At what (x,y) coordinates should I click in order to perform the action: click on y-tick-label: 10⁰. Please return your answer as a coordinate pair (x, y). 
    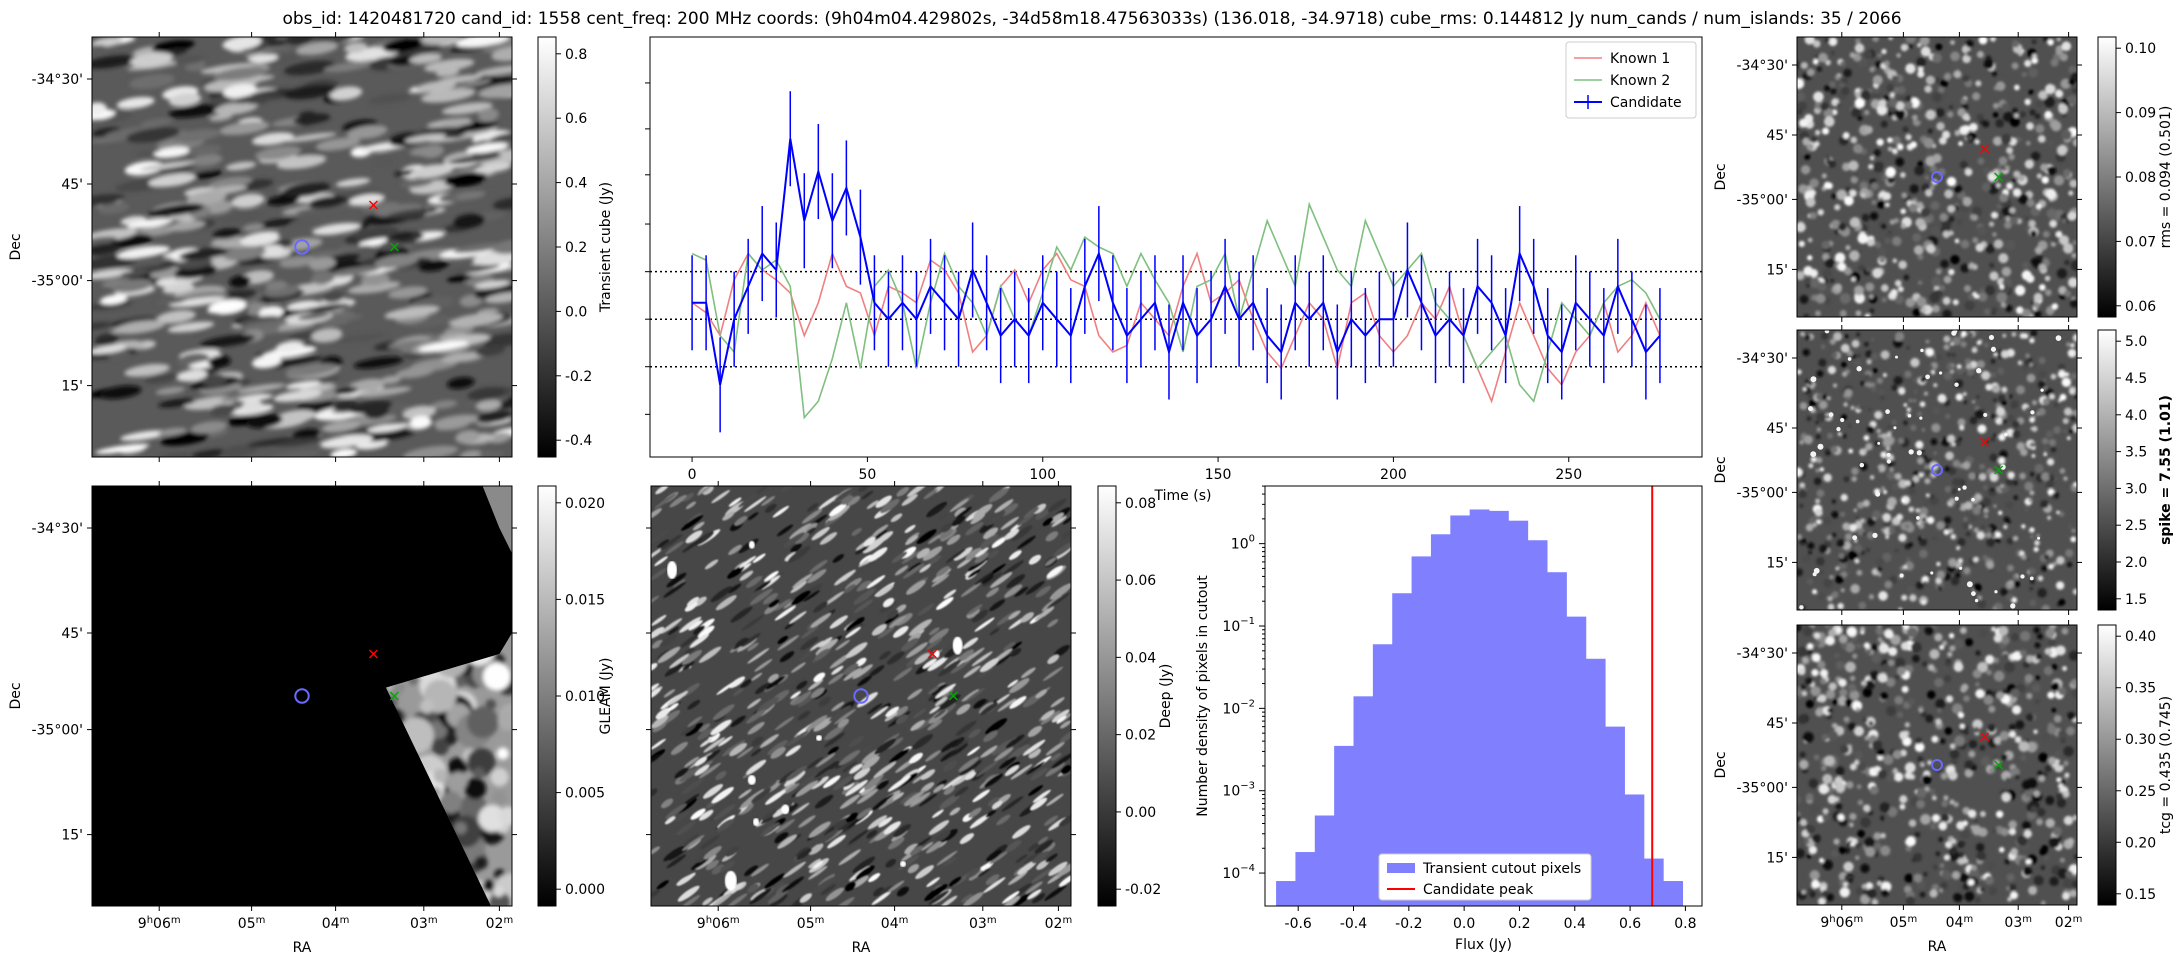
    Looking at the image, I should click on (1243, 543).